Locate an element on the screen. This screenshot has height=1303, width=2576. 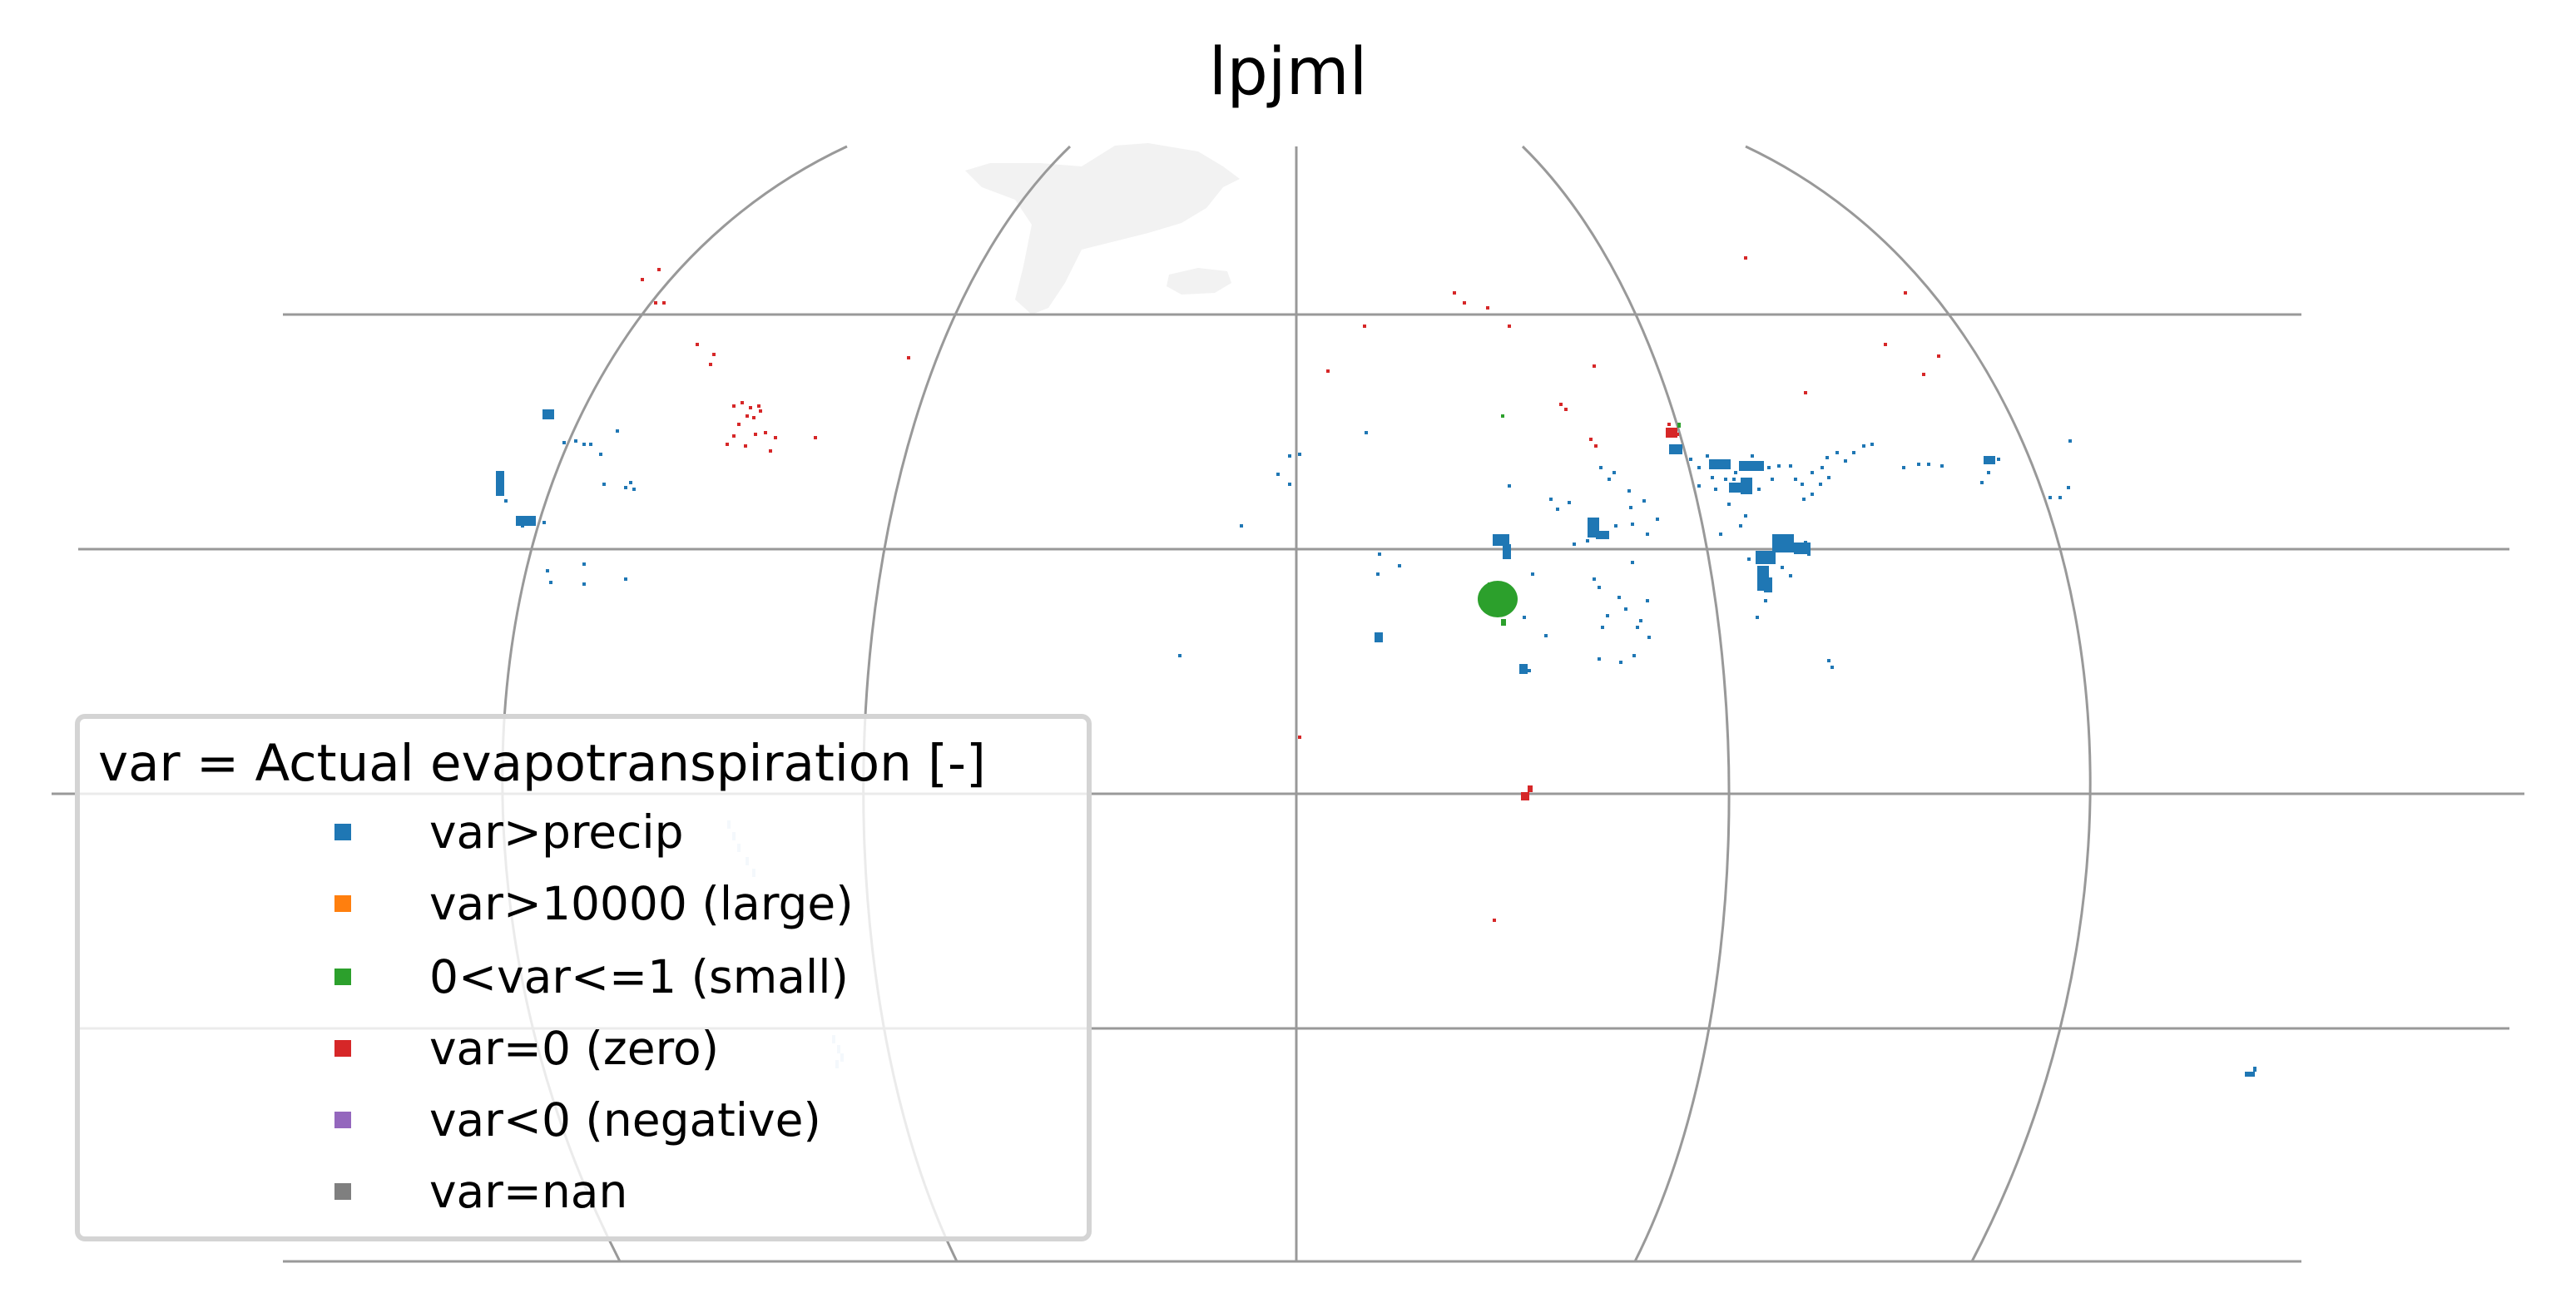
legend-item-nan: var=nan is located at coordinates (584, 1191).